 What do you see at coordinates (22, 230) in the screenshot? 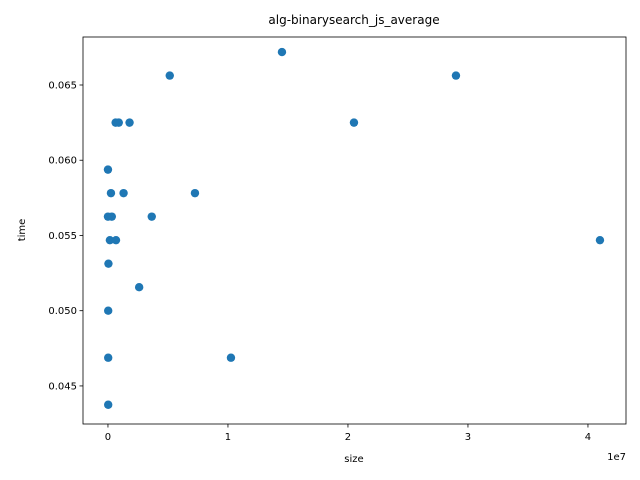
I see `y-axis-label: time` at bounding box center [22, 230].